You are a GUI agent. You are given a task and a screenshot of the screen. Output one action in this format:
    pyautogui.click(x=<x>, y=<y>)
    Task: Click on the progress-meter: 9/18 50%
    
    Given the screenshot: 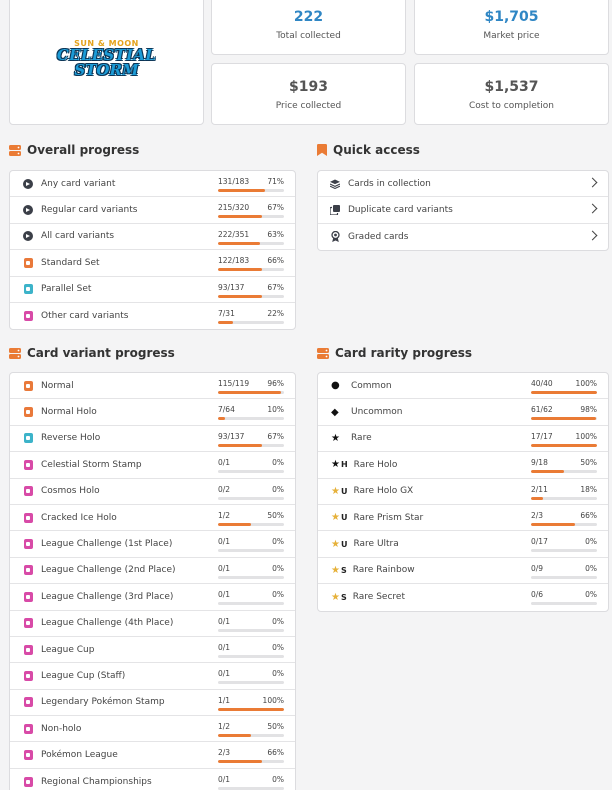 What is the action you would take?
    pyautogui.click(x=564, y=465)
    